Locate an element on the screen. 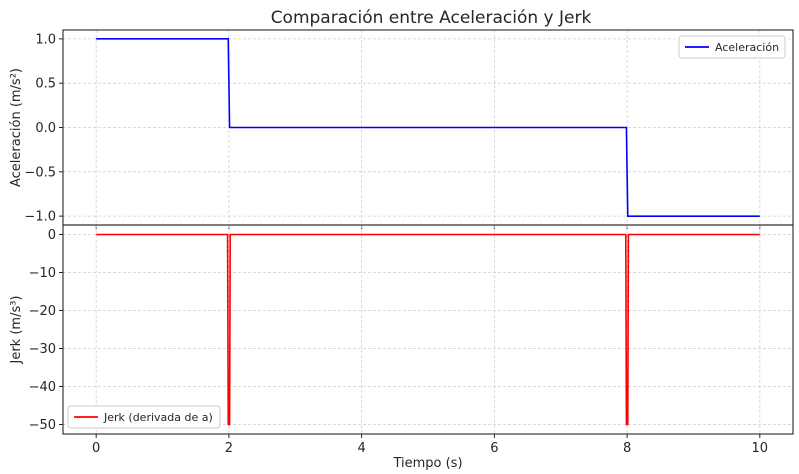  legend: Aceleración is located at coordinates (732, 47).